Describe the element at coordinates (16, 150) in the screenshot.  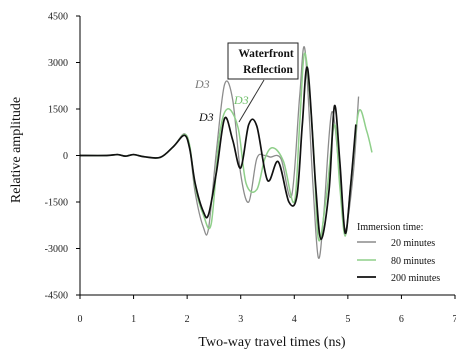
I see `y-axis-label: Relative amplitude` at that location.